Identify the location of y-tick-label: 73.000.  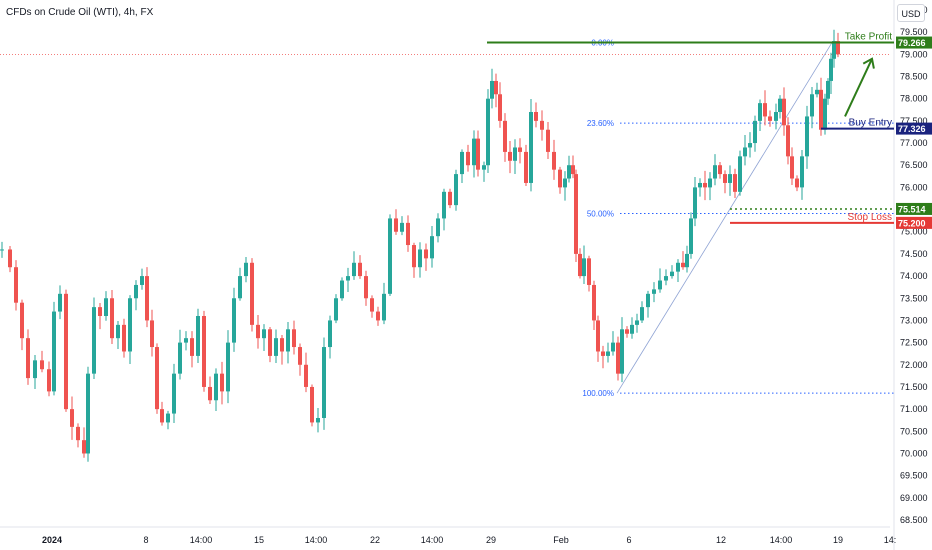
(914, 320).